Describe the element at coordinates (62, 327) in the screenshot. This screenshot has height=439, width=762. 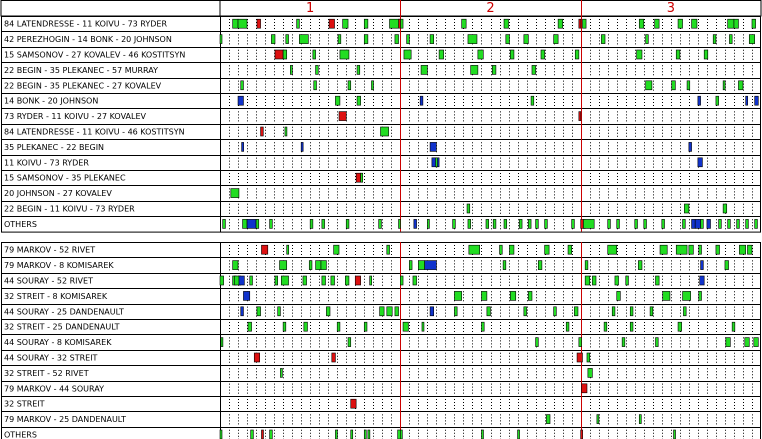
I see `row-label: 32 STREIT - 25 DANDENAULT` at that location.